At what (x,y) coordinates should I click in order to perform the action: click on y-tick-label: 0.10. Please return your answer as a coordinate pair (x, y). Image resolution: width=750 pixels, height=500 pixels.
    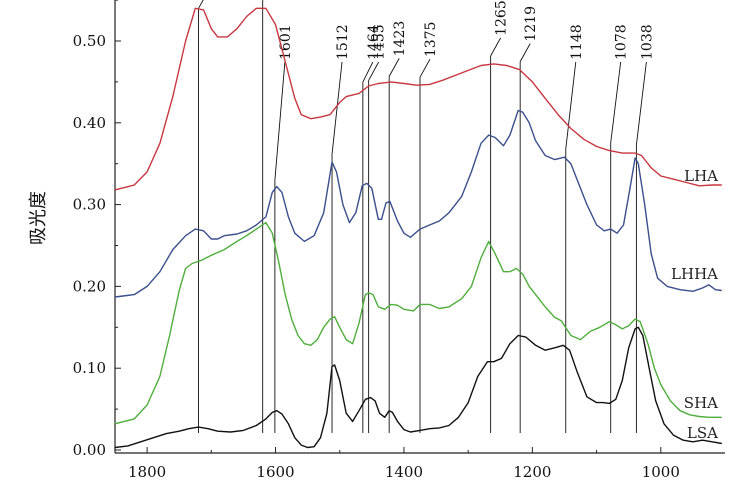
    Looking at the image, I should click on (89, 368).